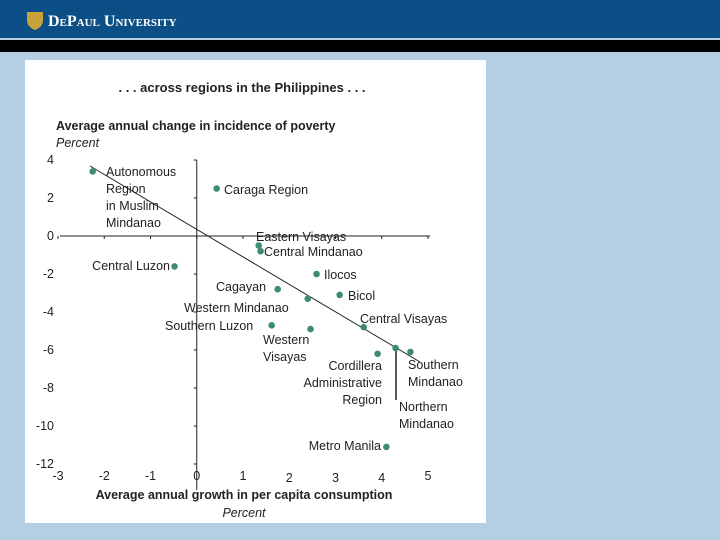  What do you see at coordinates (340, 275) in the screenshot?
I see `point-label: Ilocos` at bounding box center [340, 275].